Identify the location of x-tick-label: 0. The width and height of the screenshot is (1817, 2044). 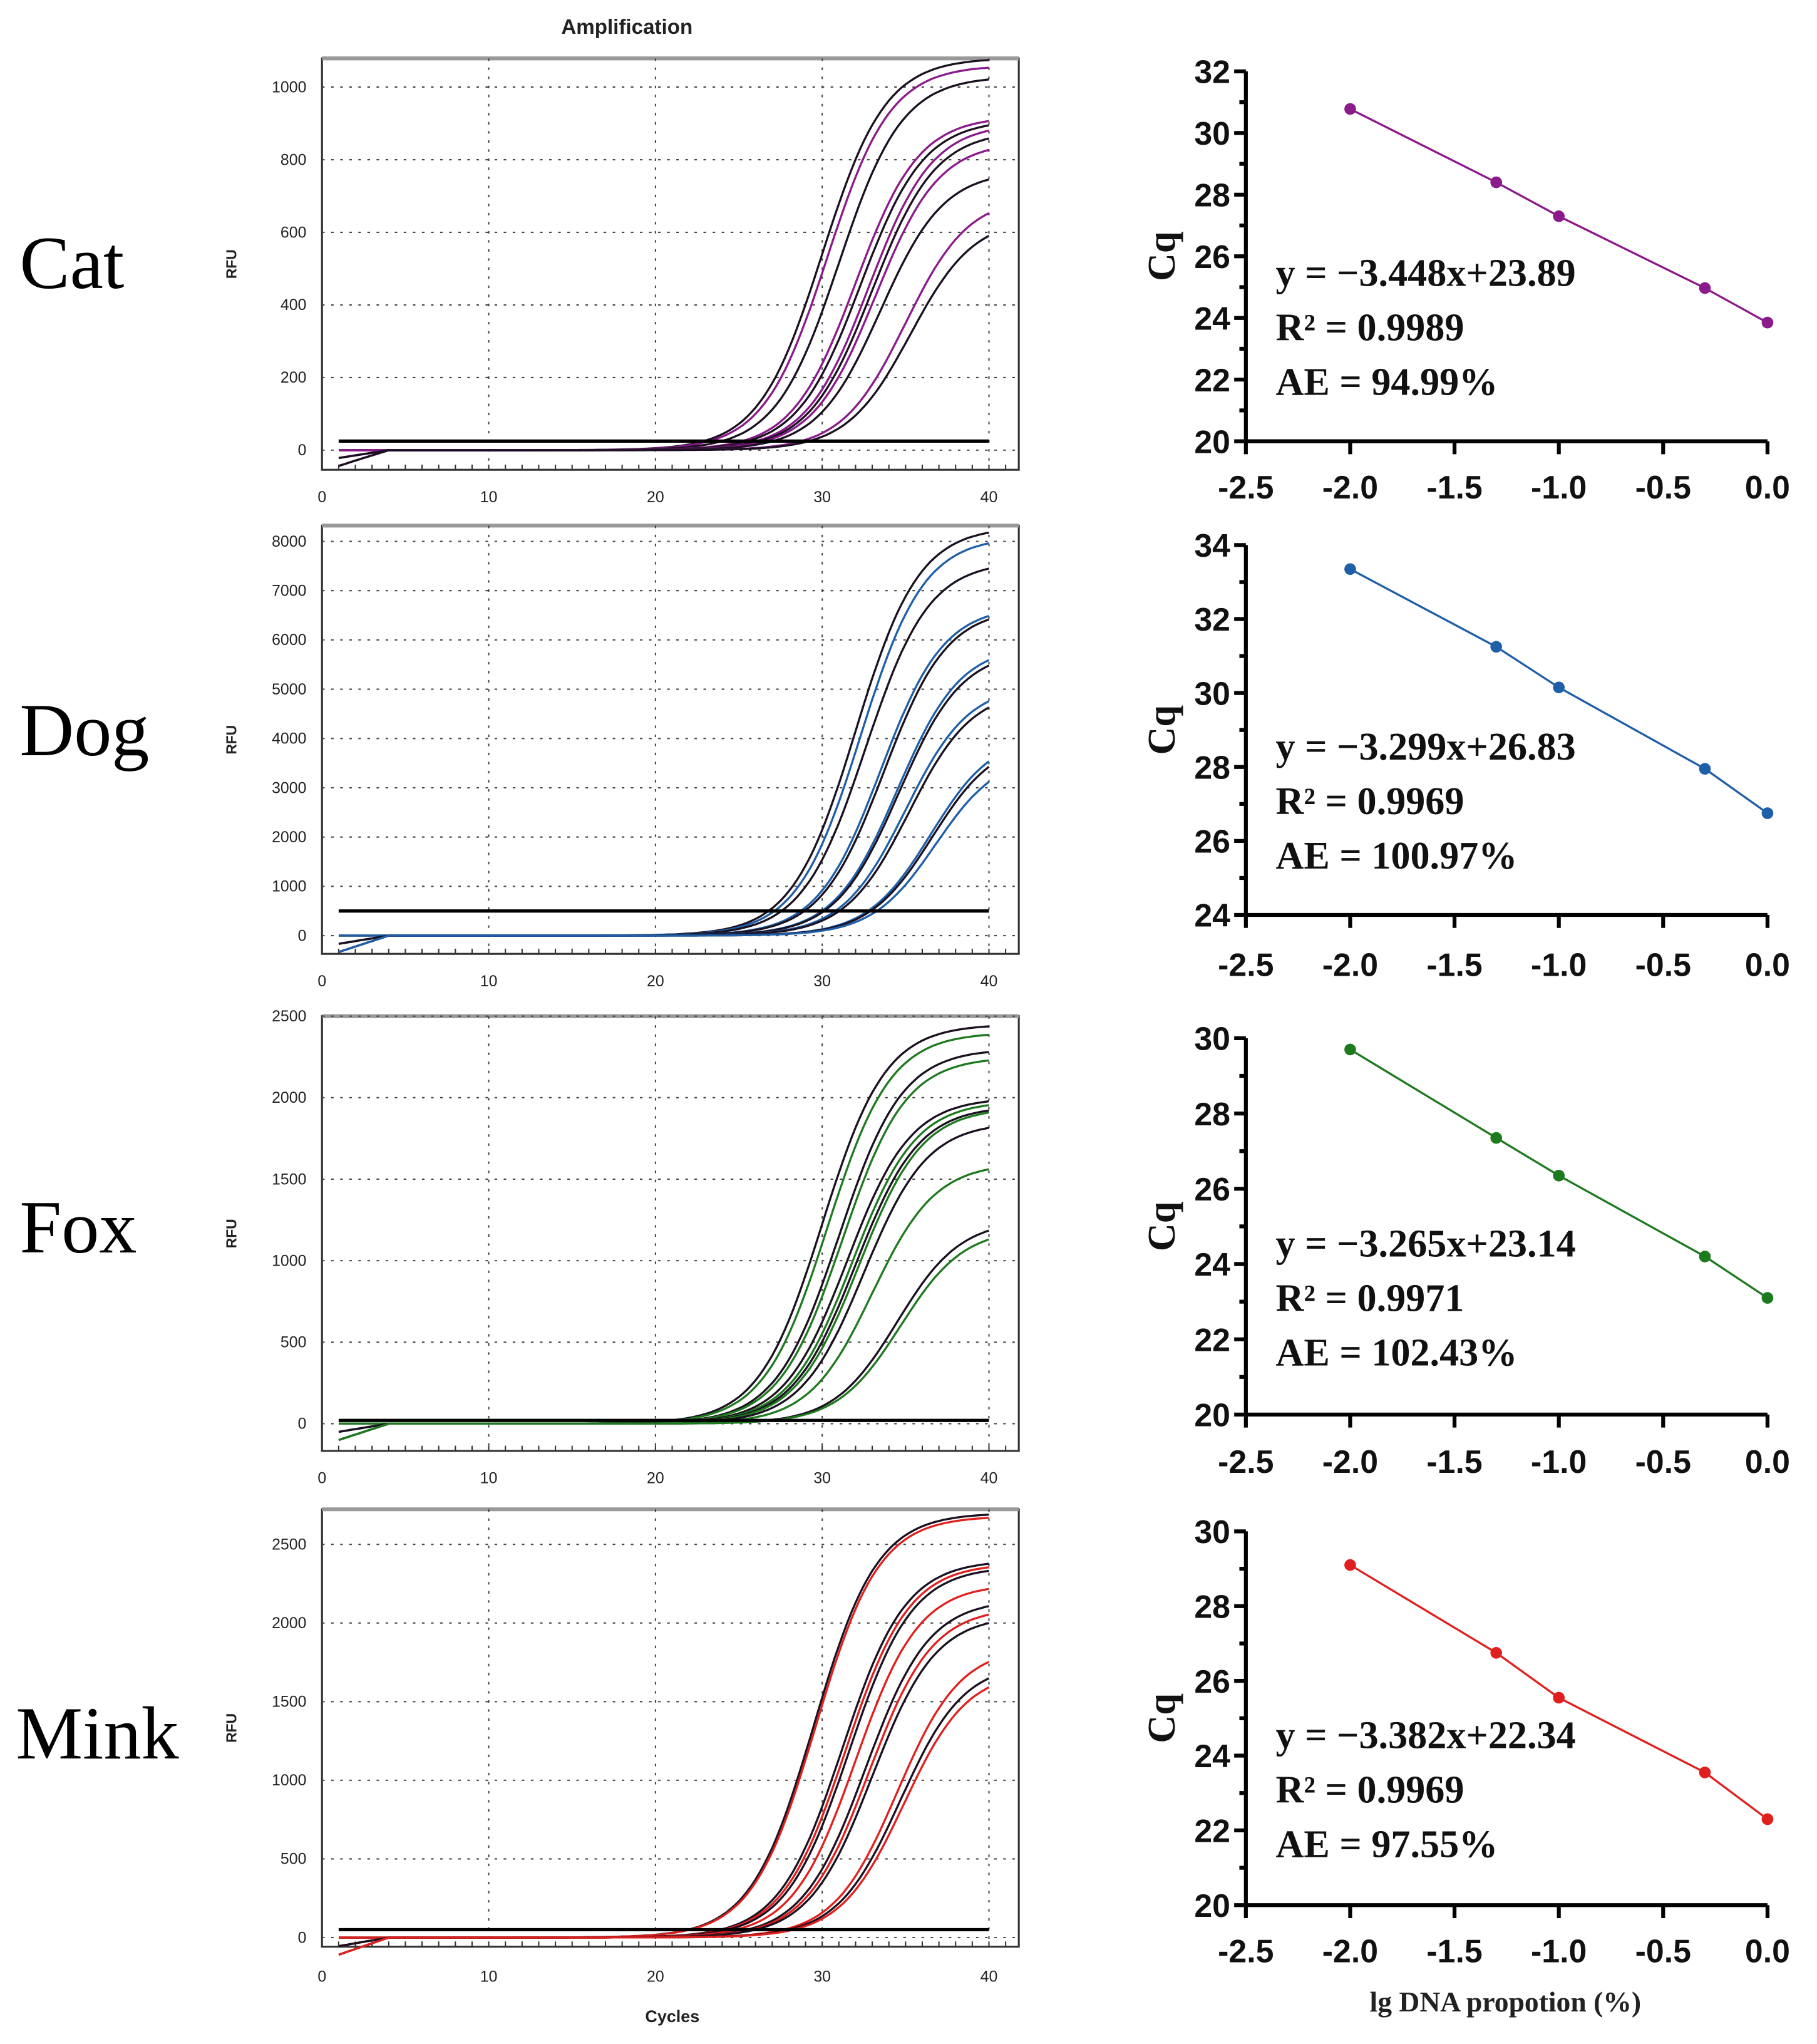
(321, 981).